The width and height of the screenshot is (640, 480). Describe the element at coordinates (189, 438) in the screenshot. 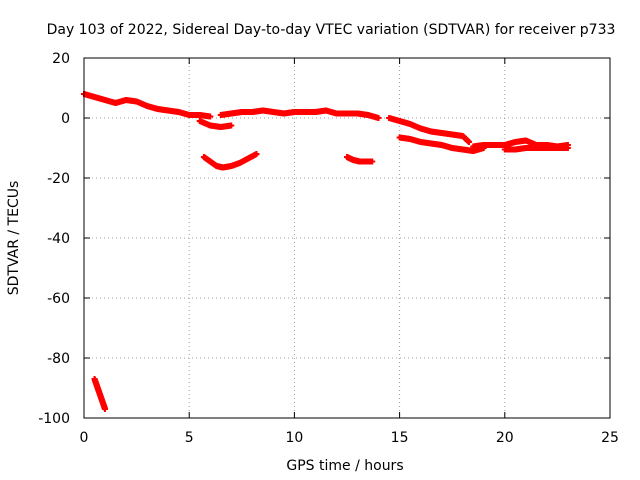

I see `x-tick-label: 5` at that location.